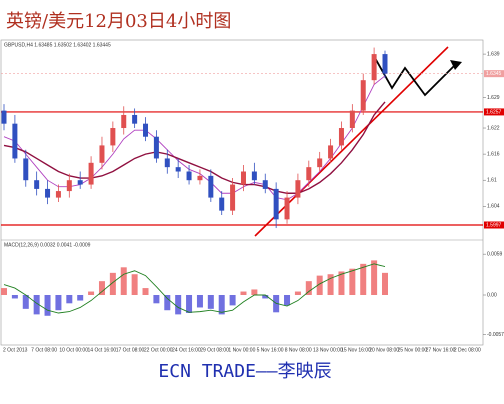  What do you see at coordinates (412, 350) in the screenshot?
I see `x-tick-label: 25 Nov 00:00` at bounding box center [412, 350].